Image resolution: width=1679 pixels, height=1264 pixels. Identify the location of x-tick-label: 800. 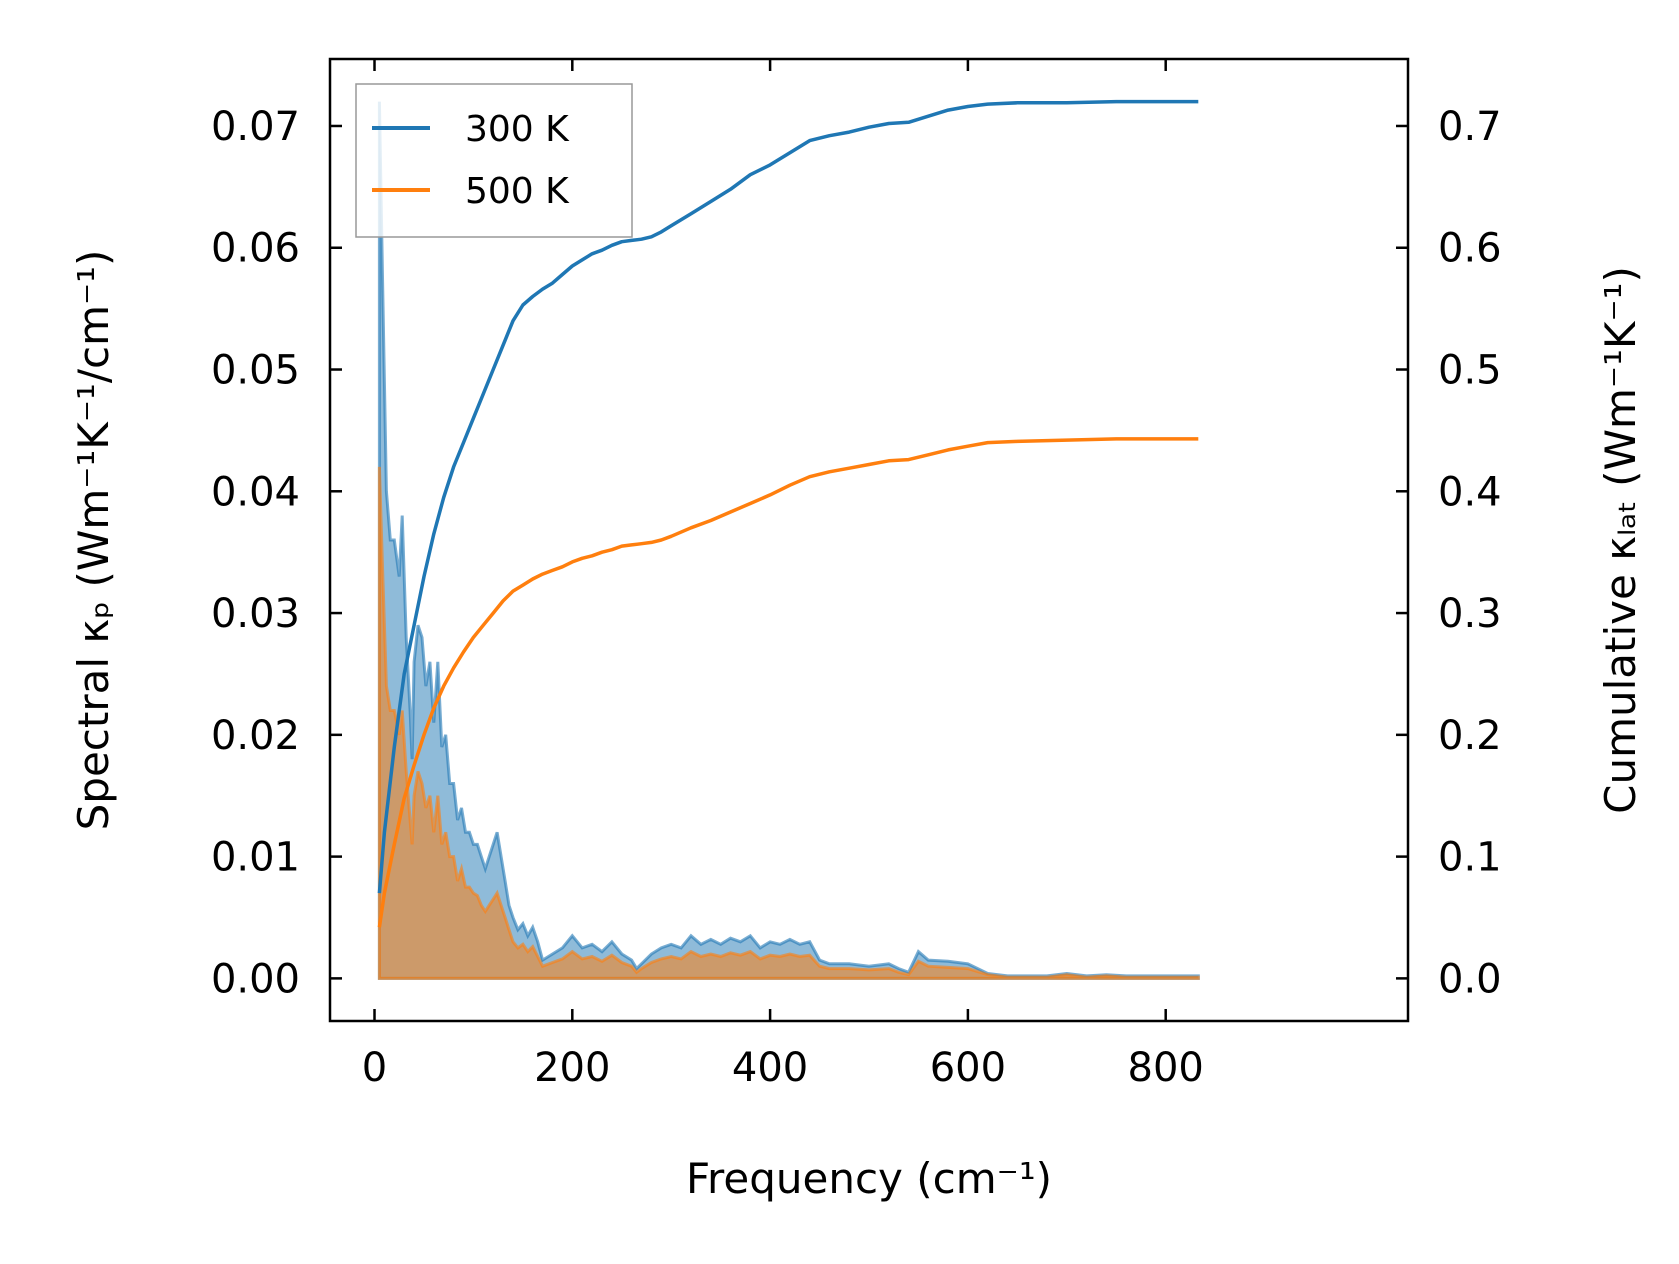
(1166, 1068).